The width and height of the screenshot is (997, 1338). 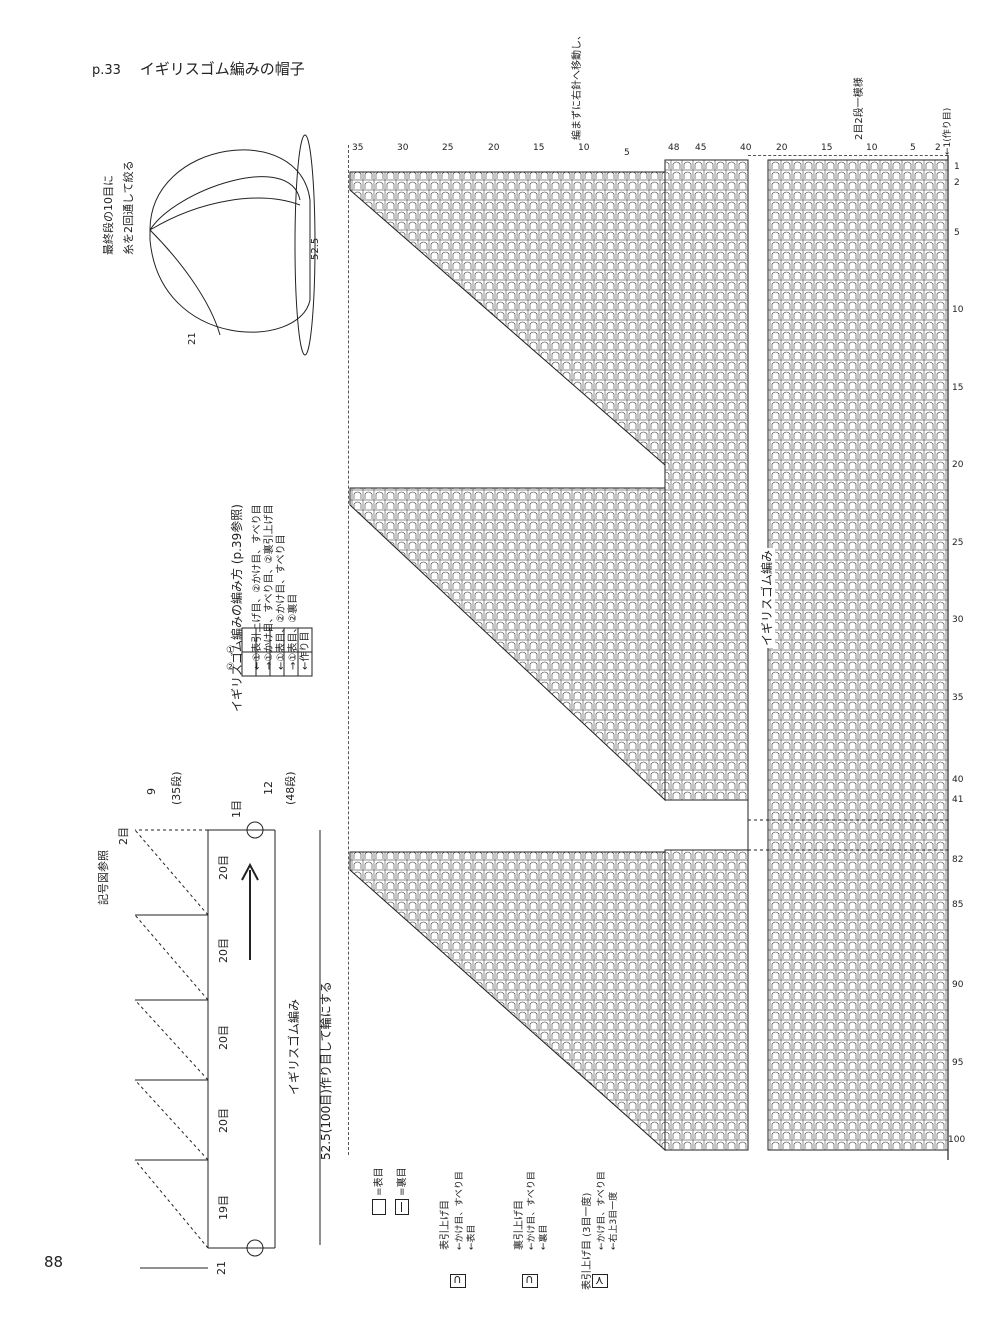 I want to click on row-num-25: 25, so click(x=448, y=148).